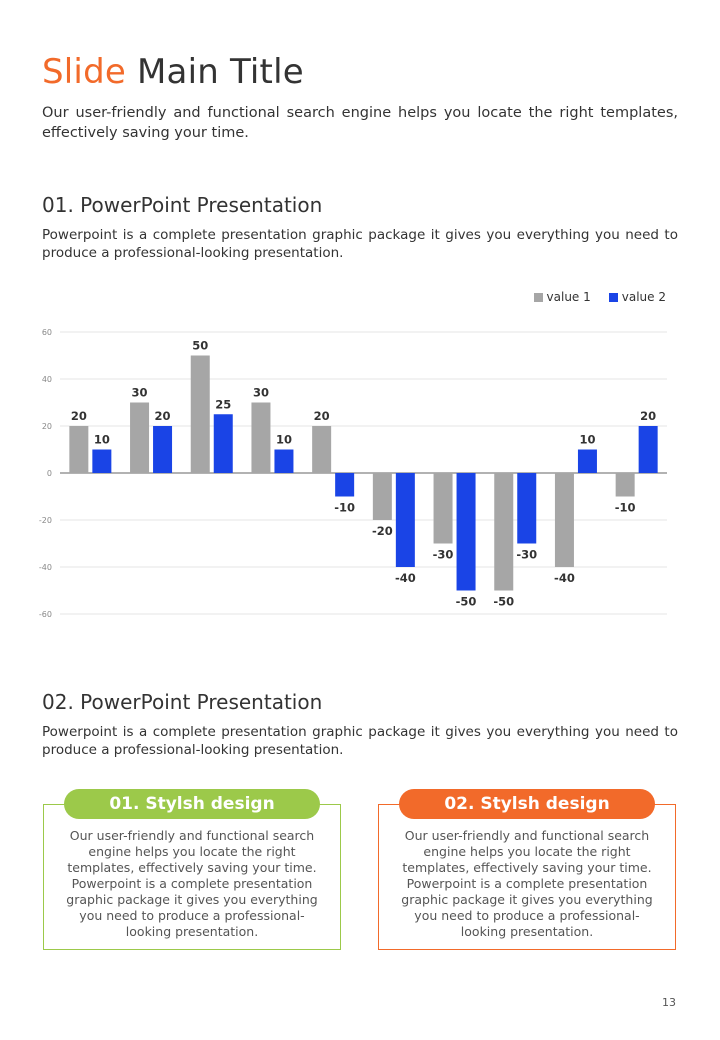 The height and width of the screenshot is (1040, 720). I want to click on slide-title-accent: Slide, so click(84, 72).